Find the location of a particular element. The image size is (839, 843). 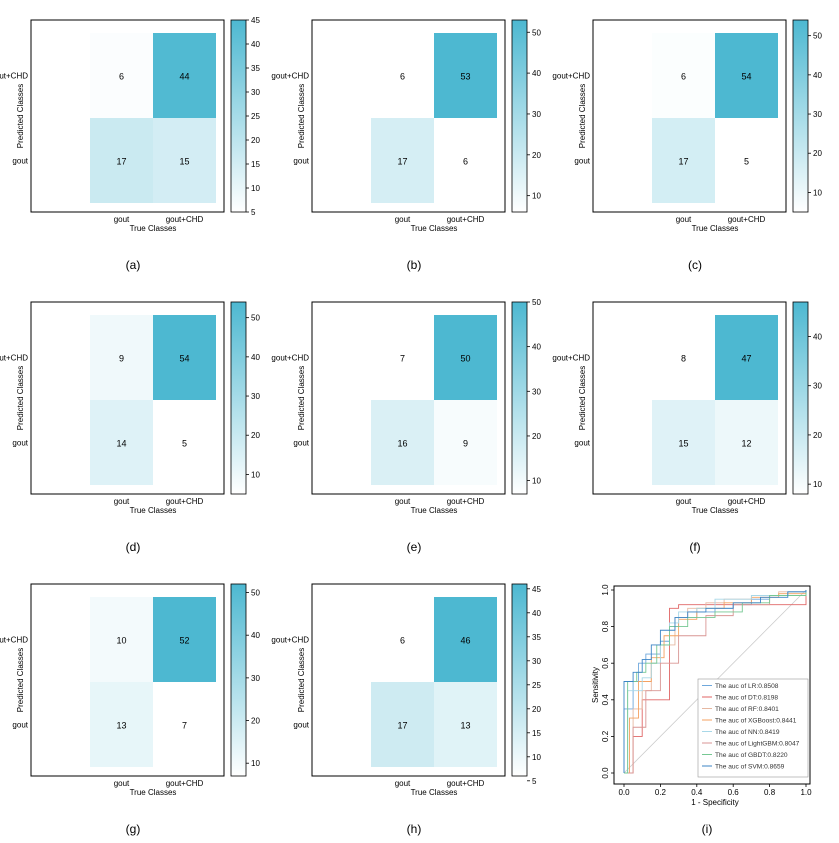

x-axis-label: 1 - Specificity is located at coordinates (715, 802).